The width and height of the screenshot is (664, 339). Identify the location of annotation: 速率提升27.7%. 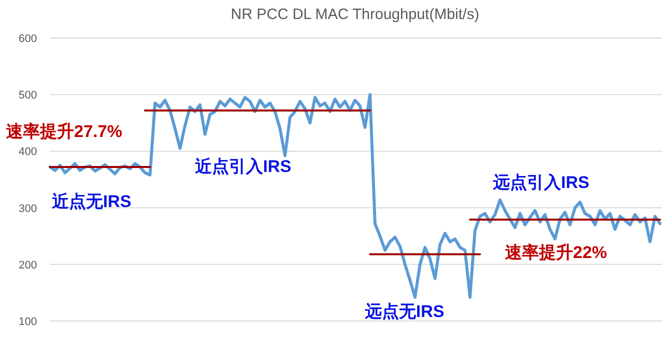
(64, 131).